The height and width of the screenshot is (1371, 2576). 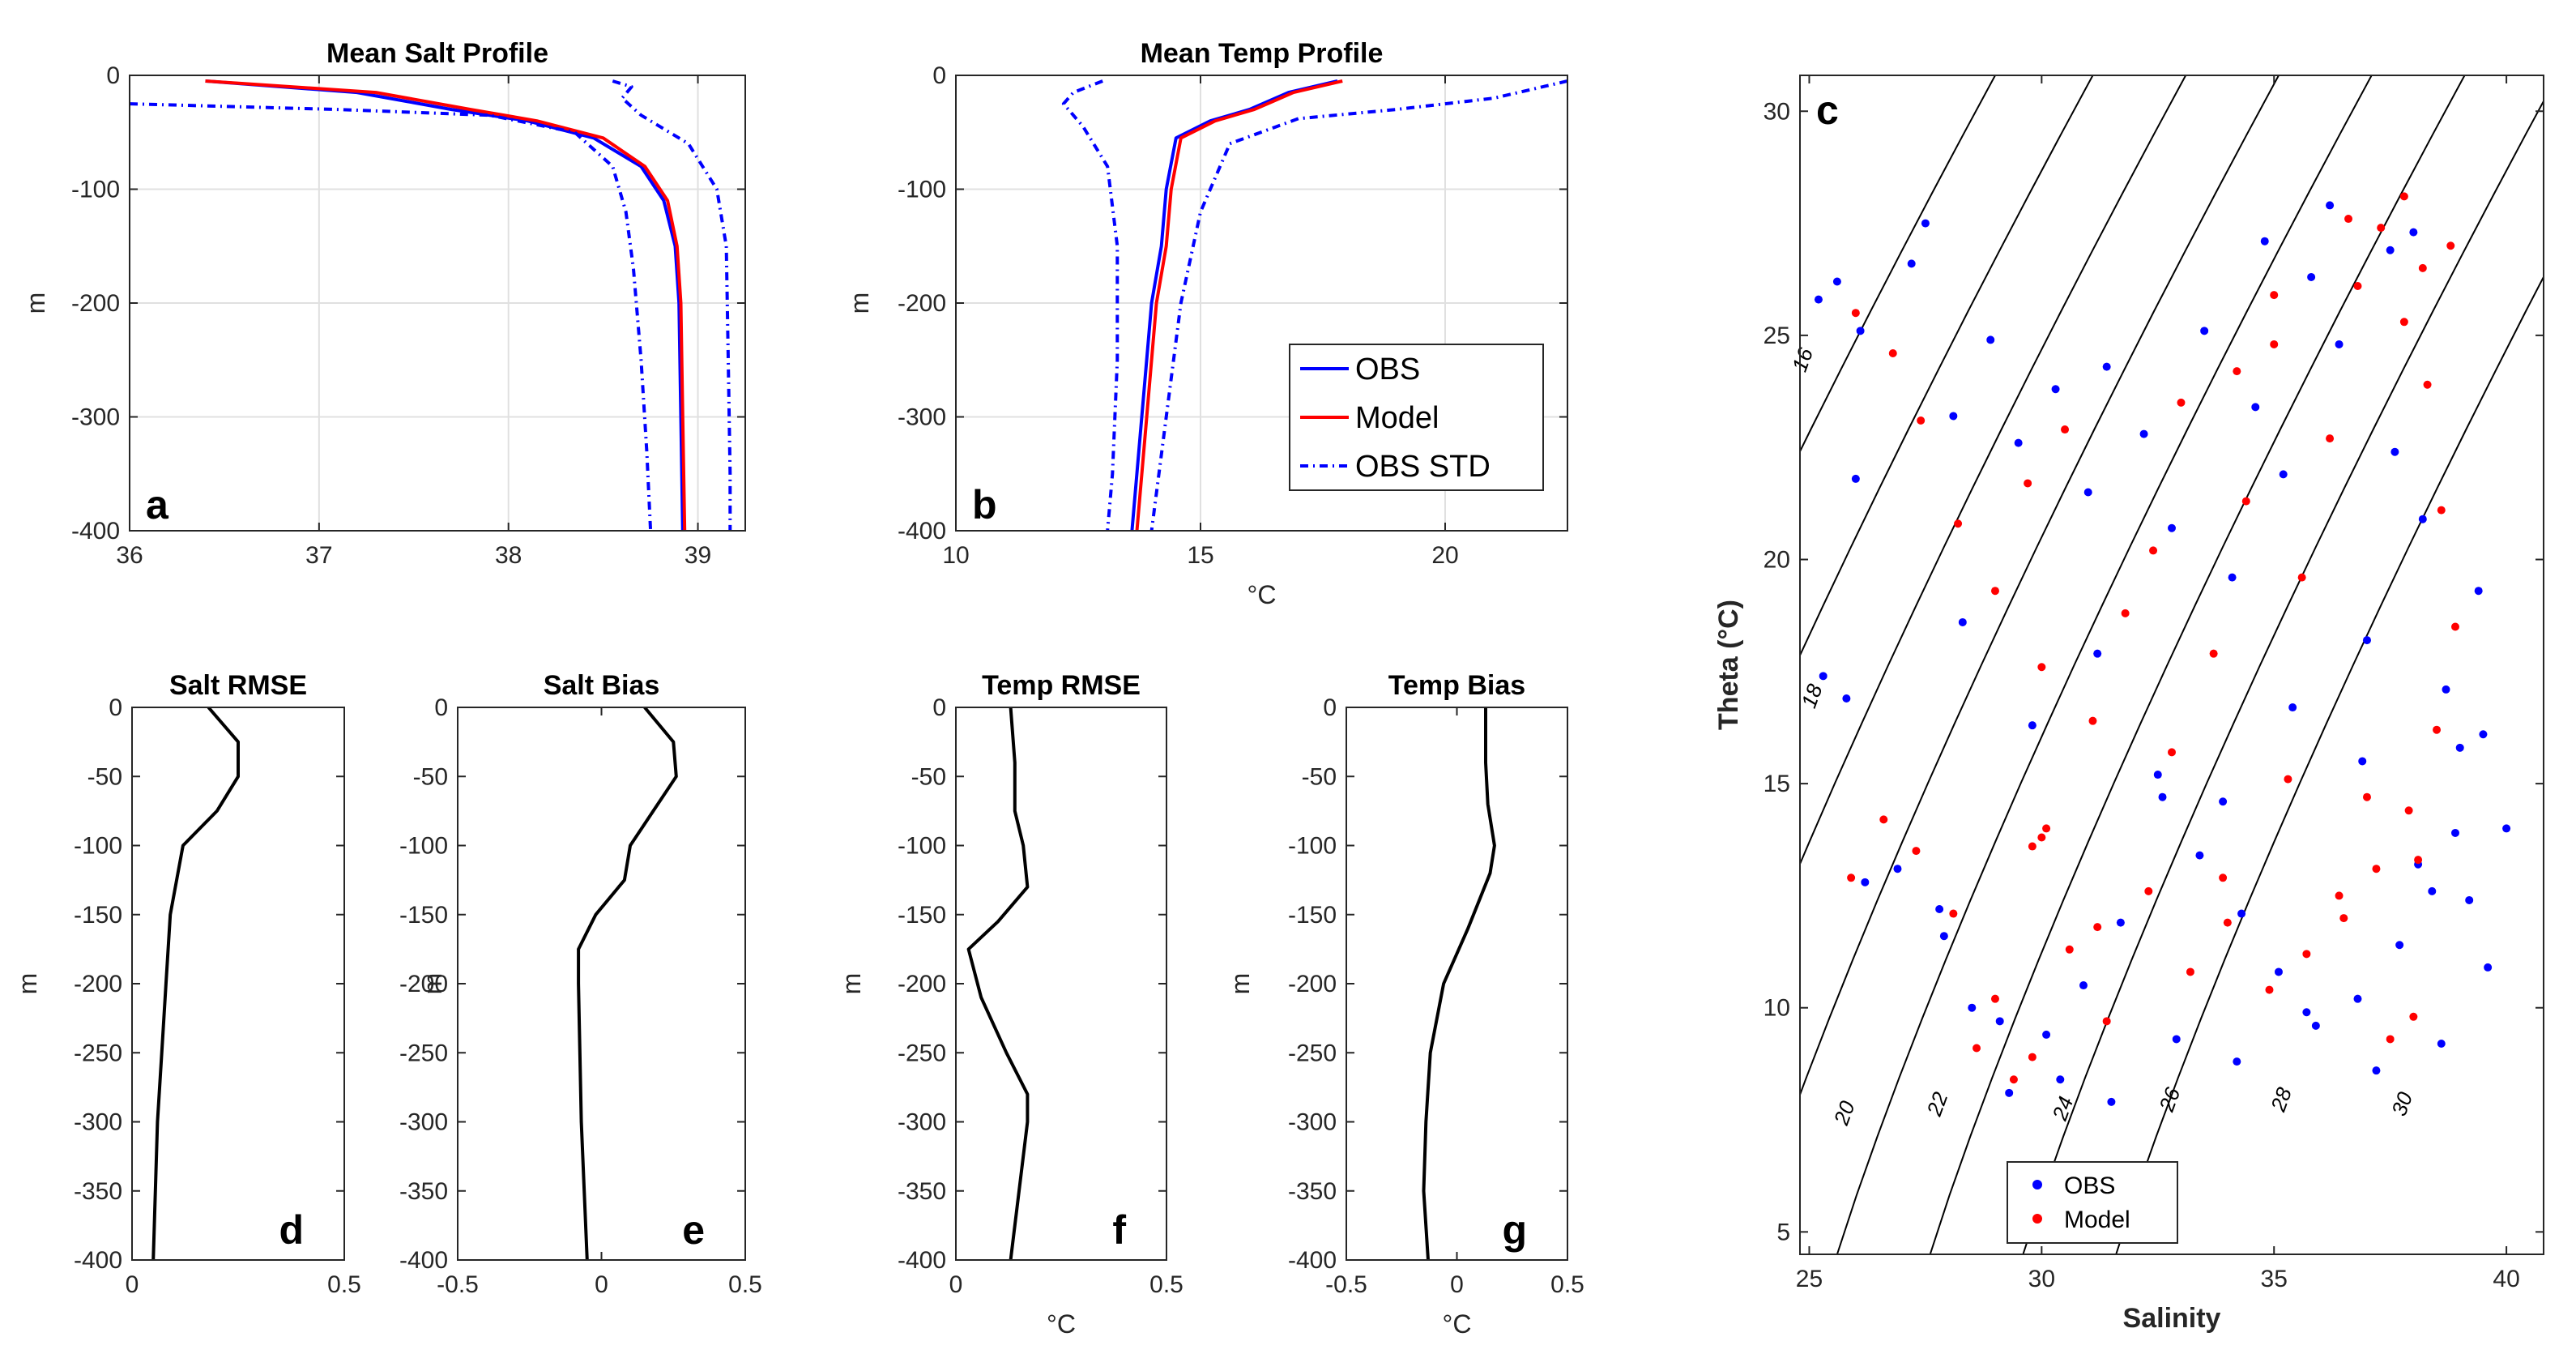 What do you see at coordinates (956, 555) in the screenshot?
I see `x-tick-label: 10` at bounding box center [956, 555].